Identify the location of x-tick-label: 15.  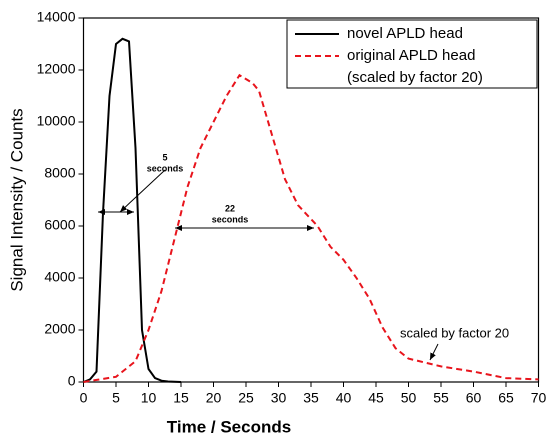
(181, 398).